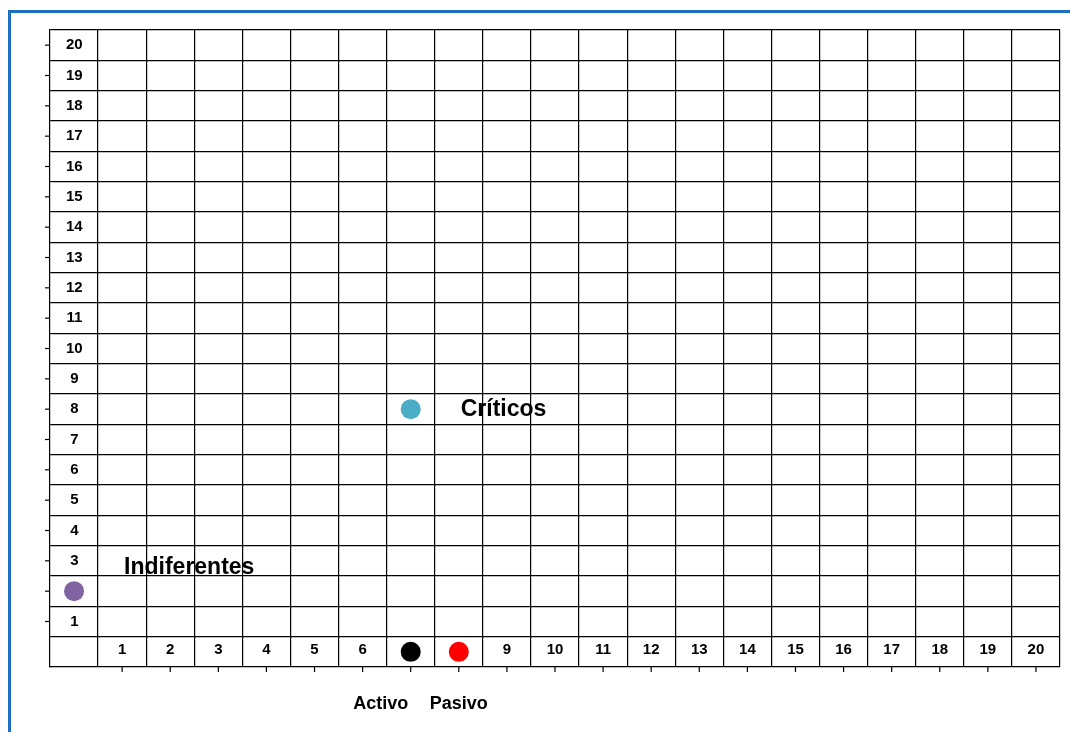 The image size is (1070, 732). I want to click on y-tick-label: 11, so click(74, 317).